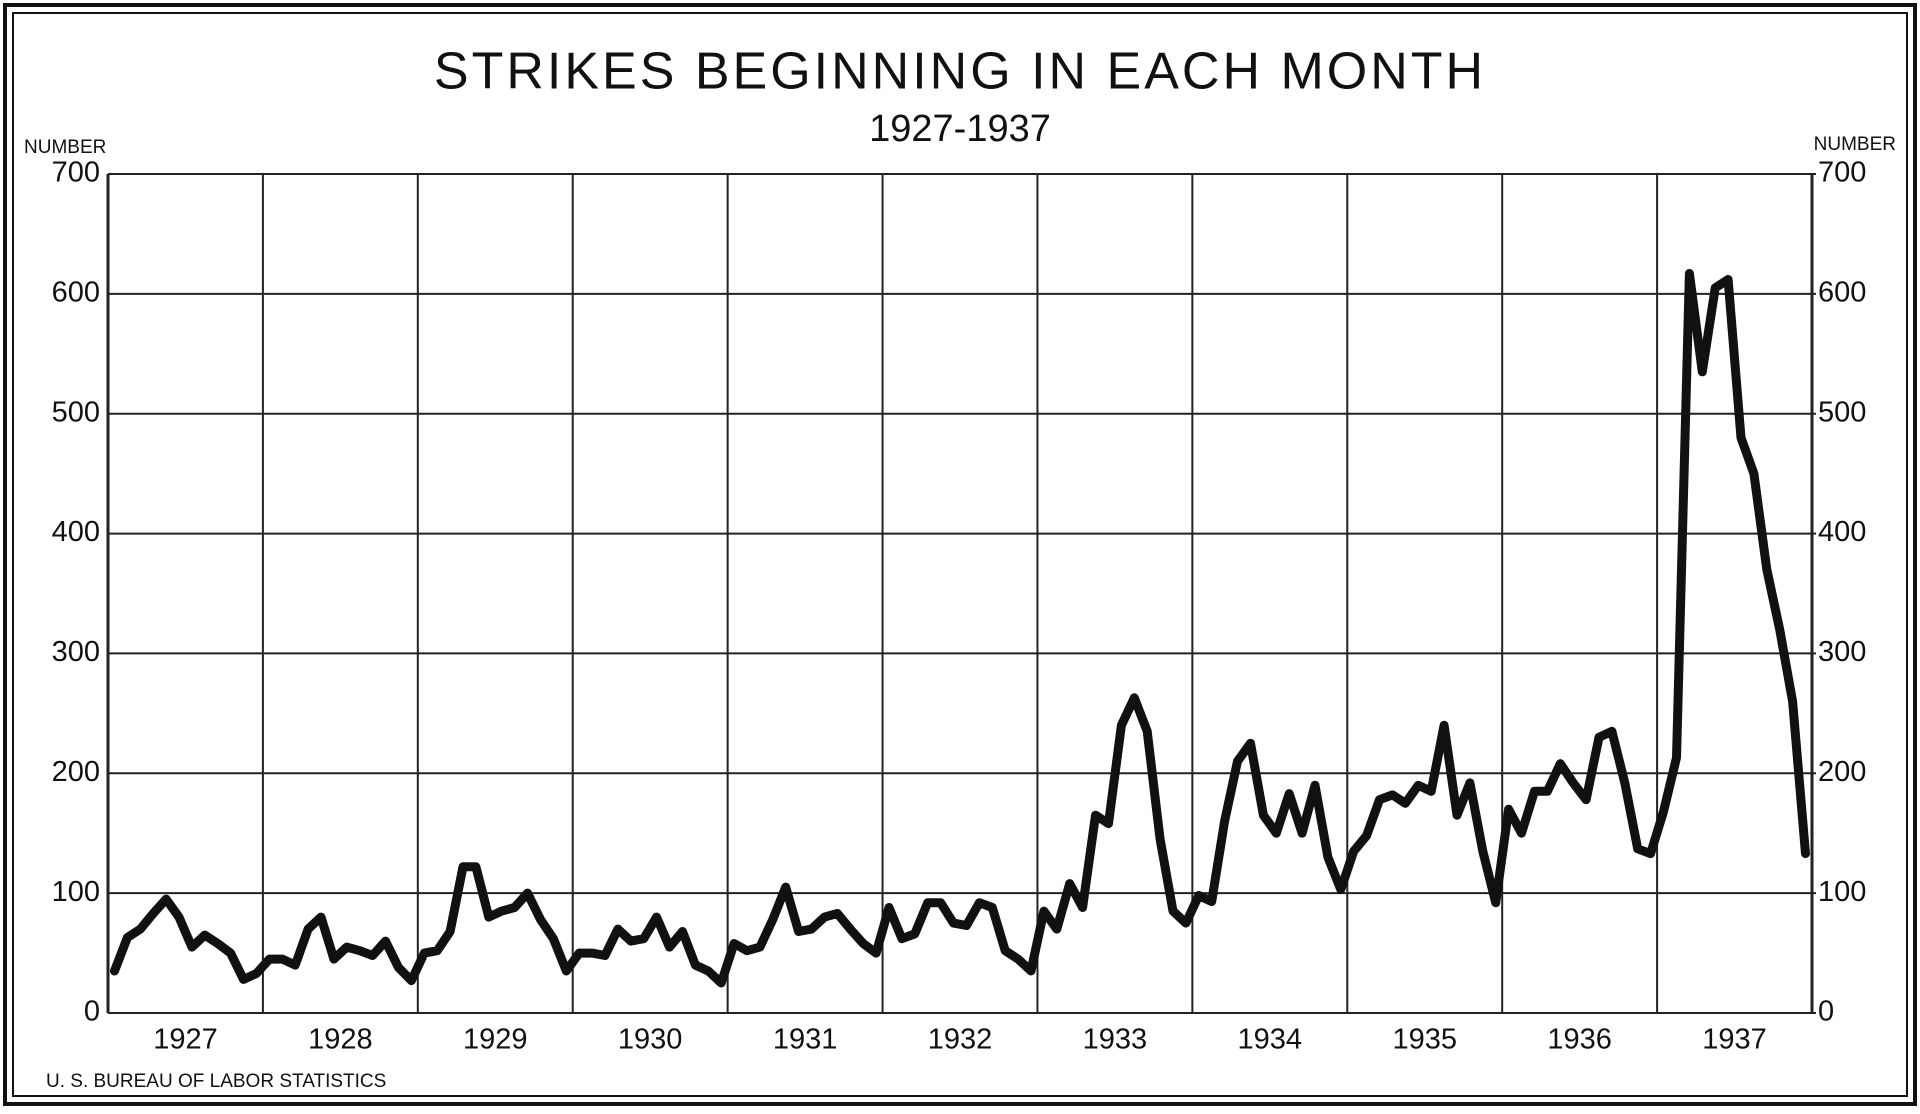 This screenshot has height=1114, width=1920. I want to click on x-tick-label: 1927, so click(185, 1040).